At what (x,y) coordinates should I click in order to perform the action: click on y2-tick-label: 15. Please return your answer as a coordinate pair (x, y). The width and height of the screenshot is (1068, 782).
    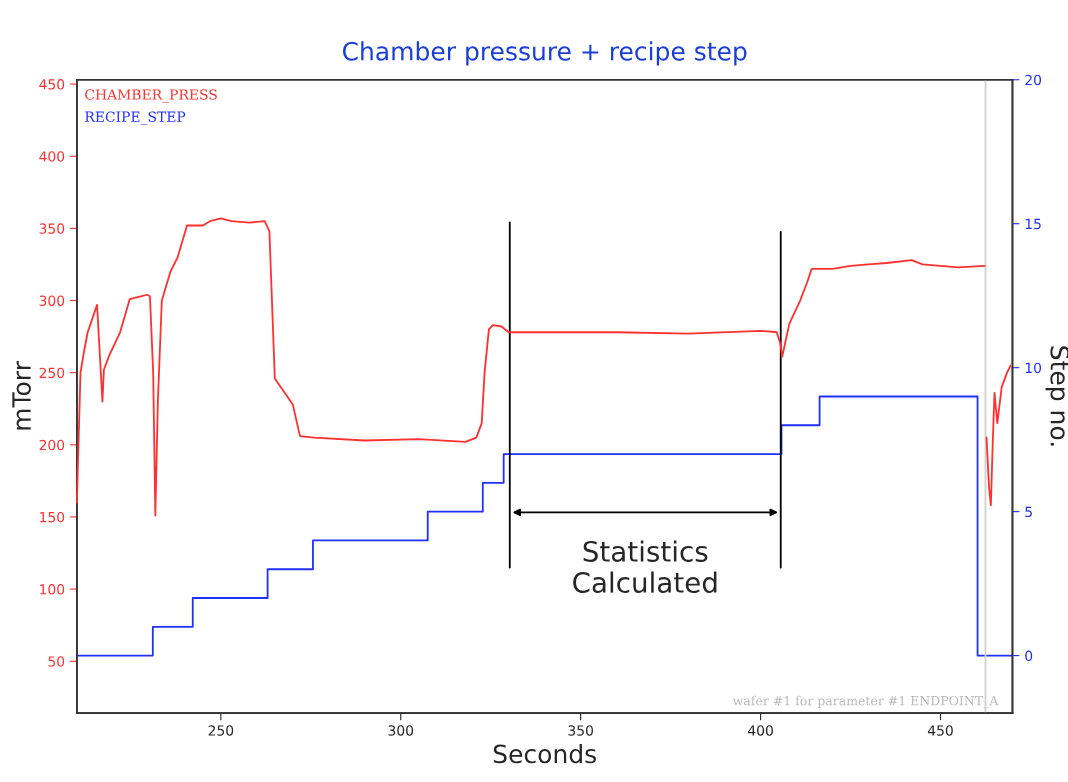
    Looking at the image, I should click on (1033, 224).